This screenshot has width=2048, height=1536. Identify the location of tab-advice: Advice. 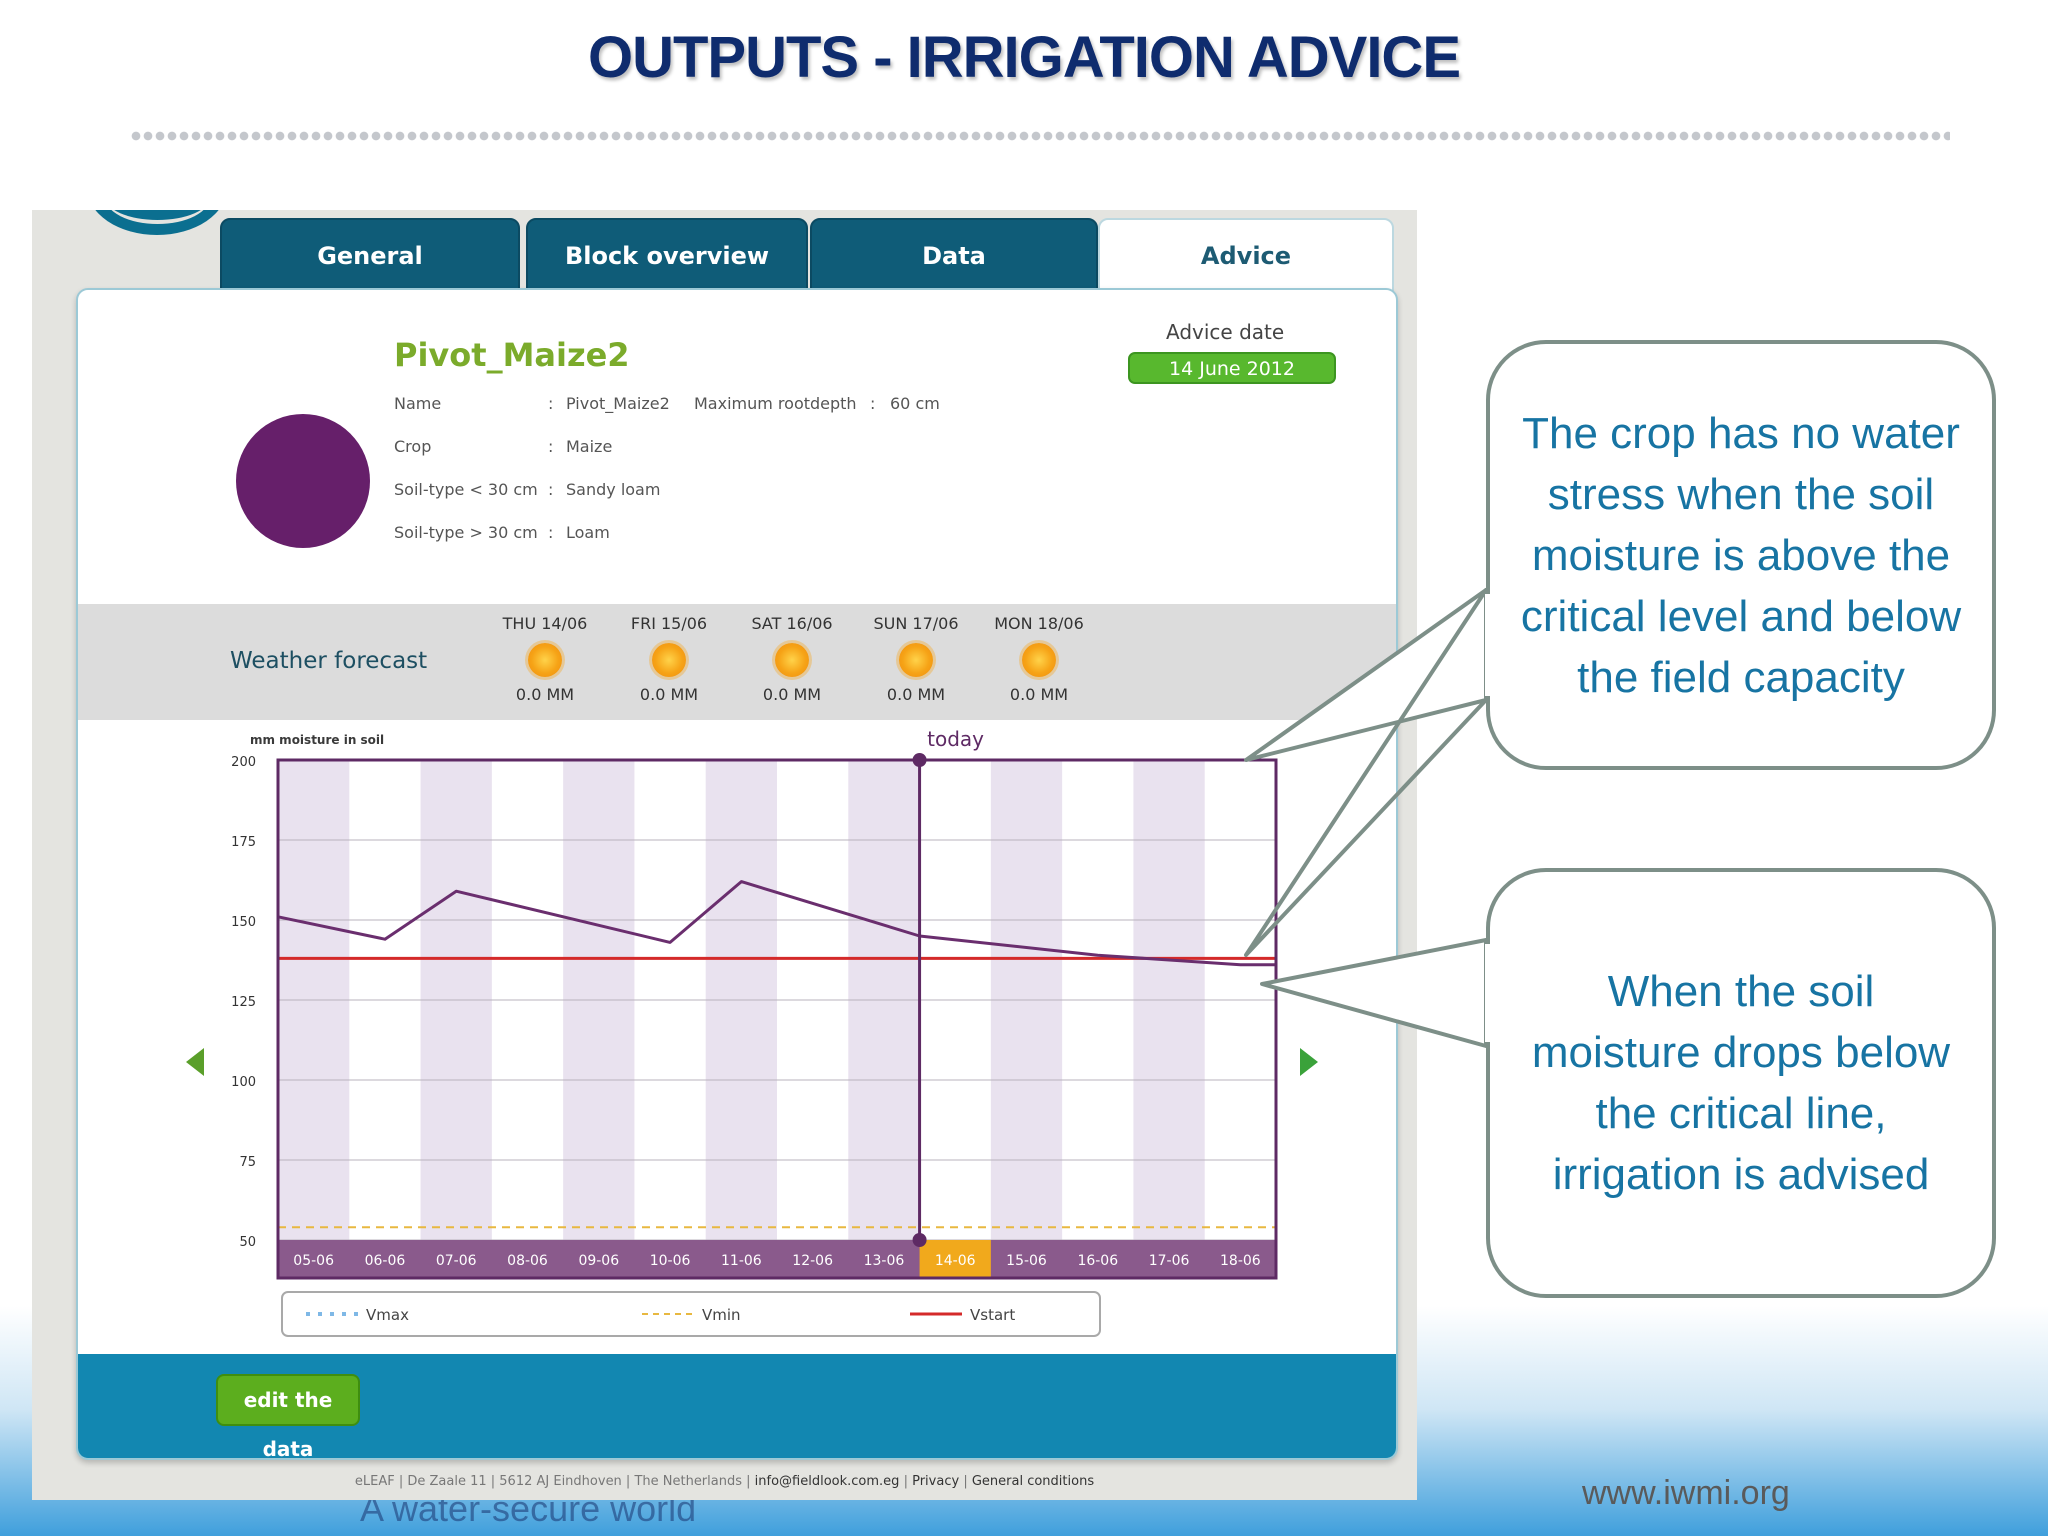
(1246, 258).